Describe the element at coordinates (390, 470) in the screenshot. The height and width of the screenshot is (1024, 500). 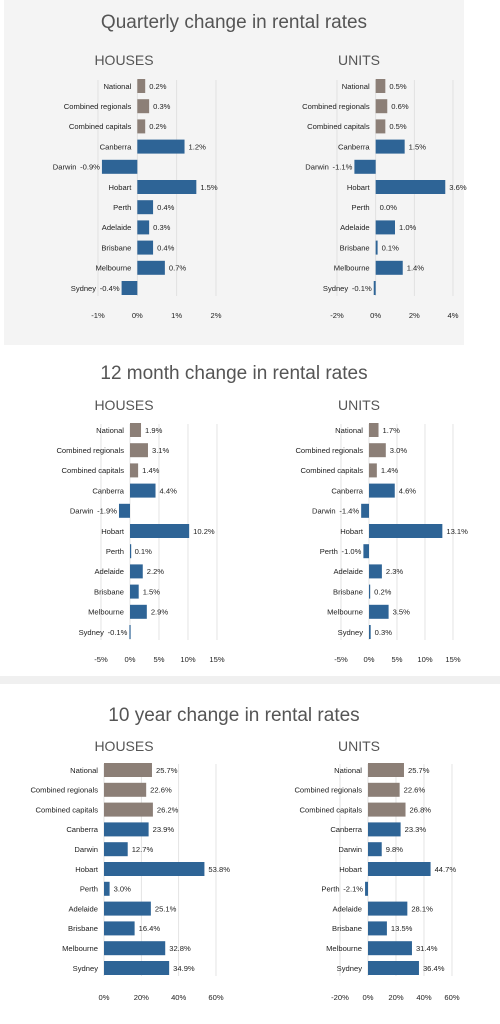
I see `value-label: 1.4%` at that location.